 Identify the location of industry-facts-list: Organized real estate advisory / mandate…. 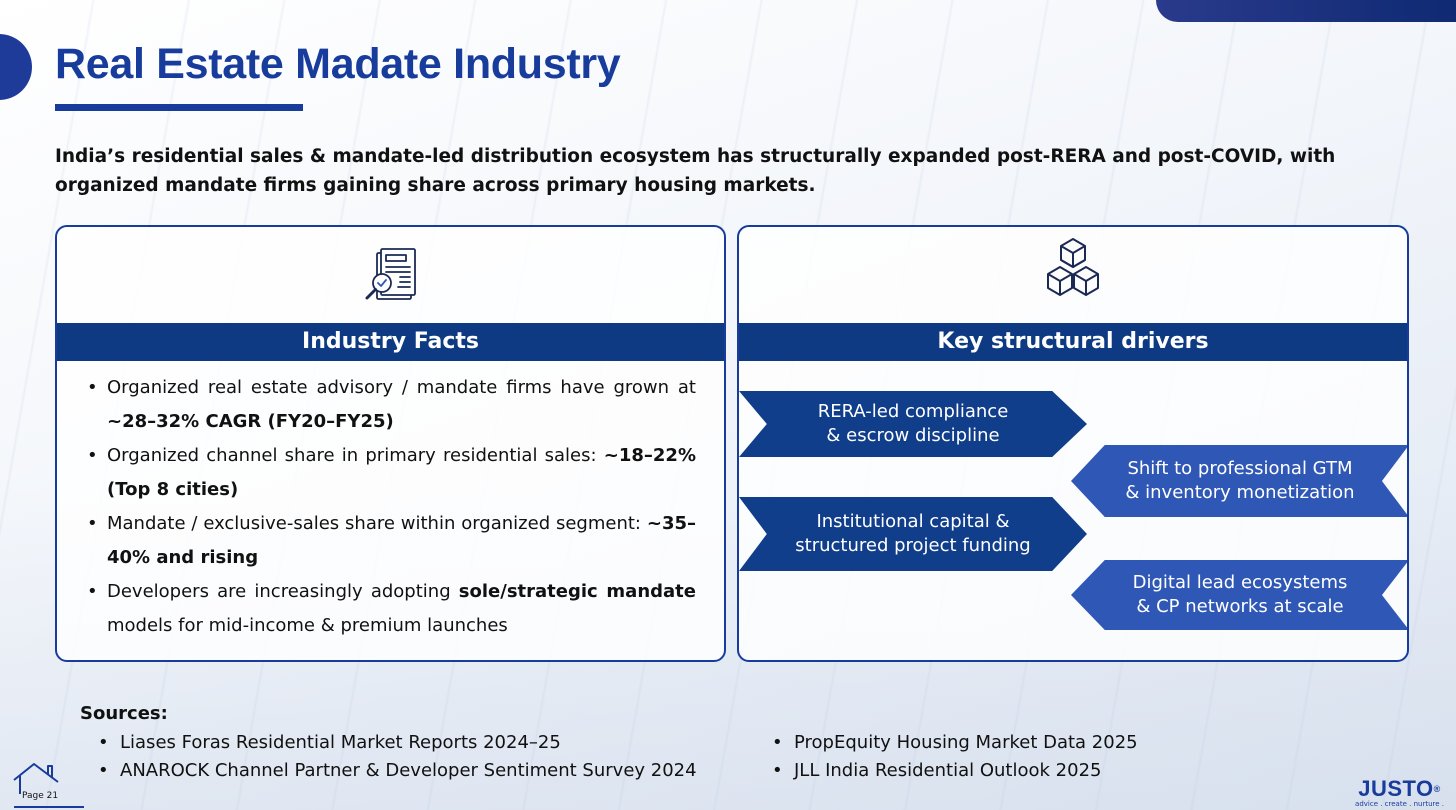
(391, 507).